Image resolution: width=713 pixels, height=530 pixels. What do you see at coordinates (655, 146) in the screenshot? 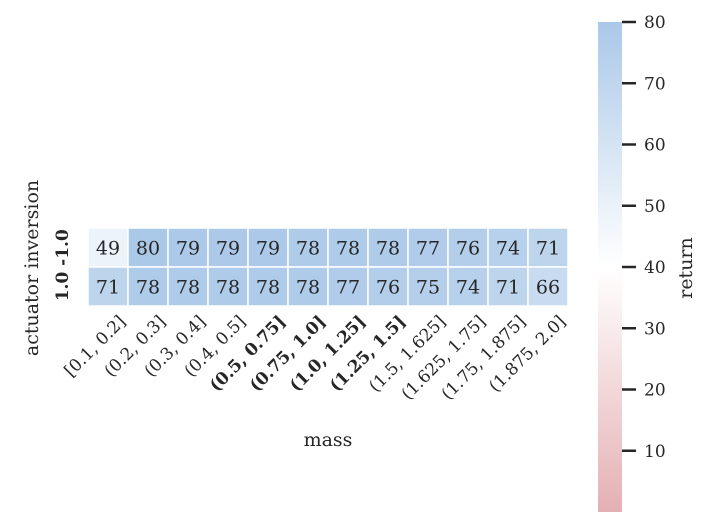
I see `colorbar-tick-label: 60` at bounding box center [655, 146].